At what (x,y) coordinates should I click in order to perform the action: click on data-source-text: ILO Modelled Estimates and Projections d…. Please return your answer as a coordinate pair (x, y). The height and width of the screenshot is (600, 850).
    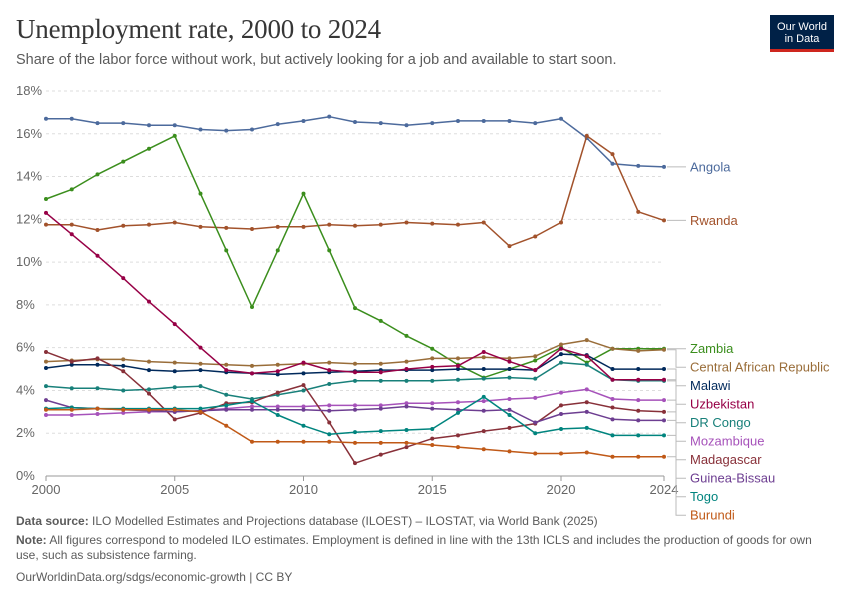
    Looking at the image, I should click on (345, 521).